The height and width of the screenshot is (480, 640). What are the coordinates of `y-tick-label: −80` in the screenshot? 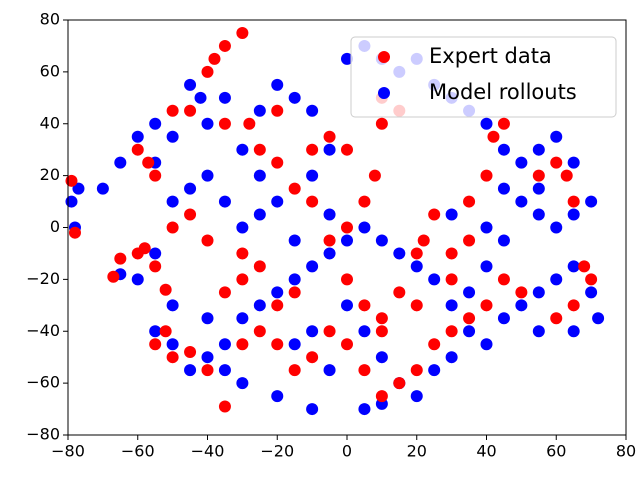 It's located at (43, 434).